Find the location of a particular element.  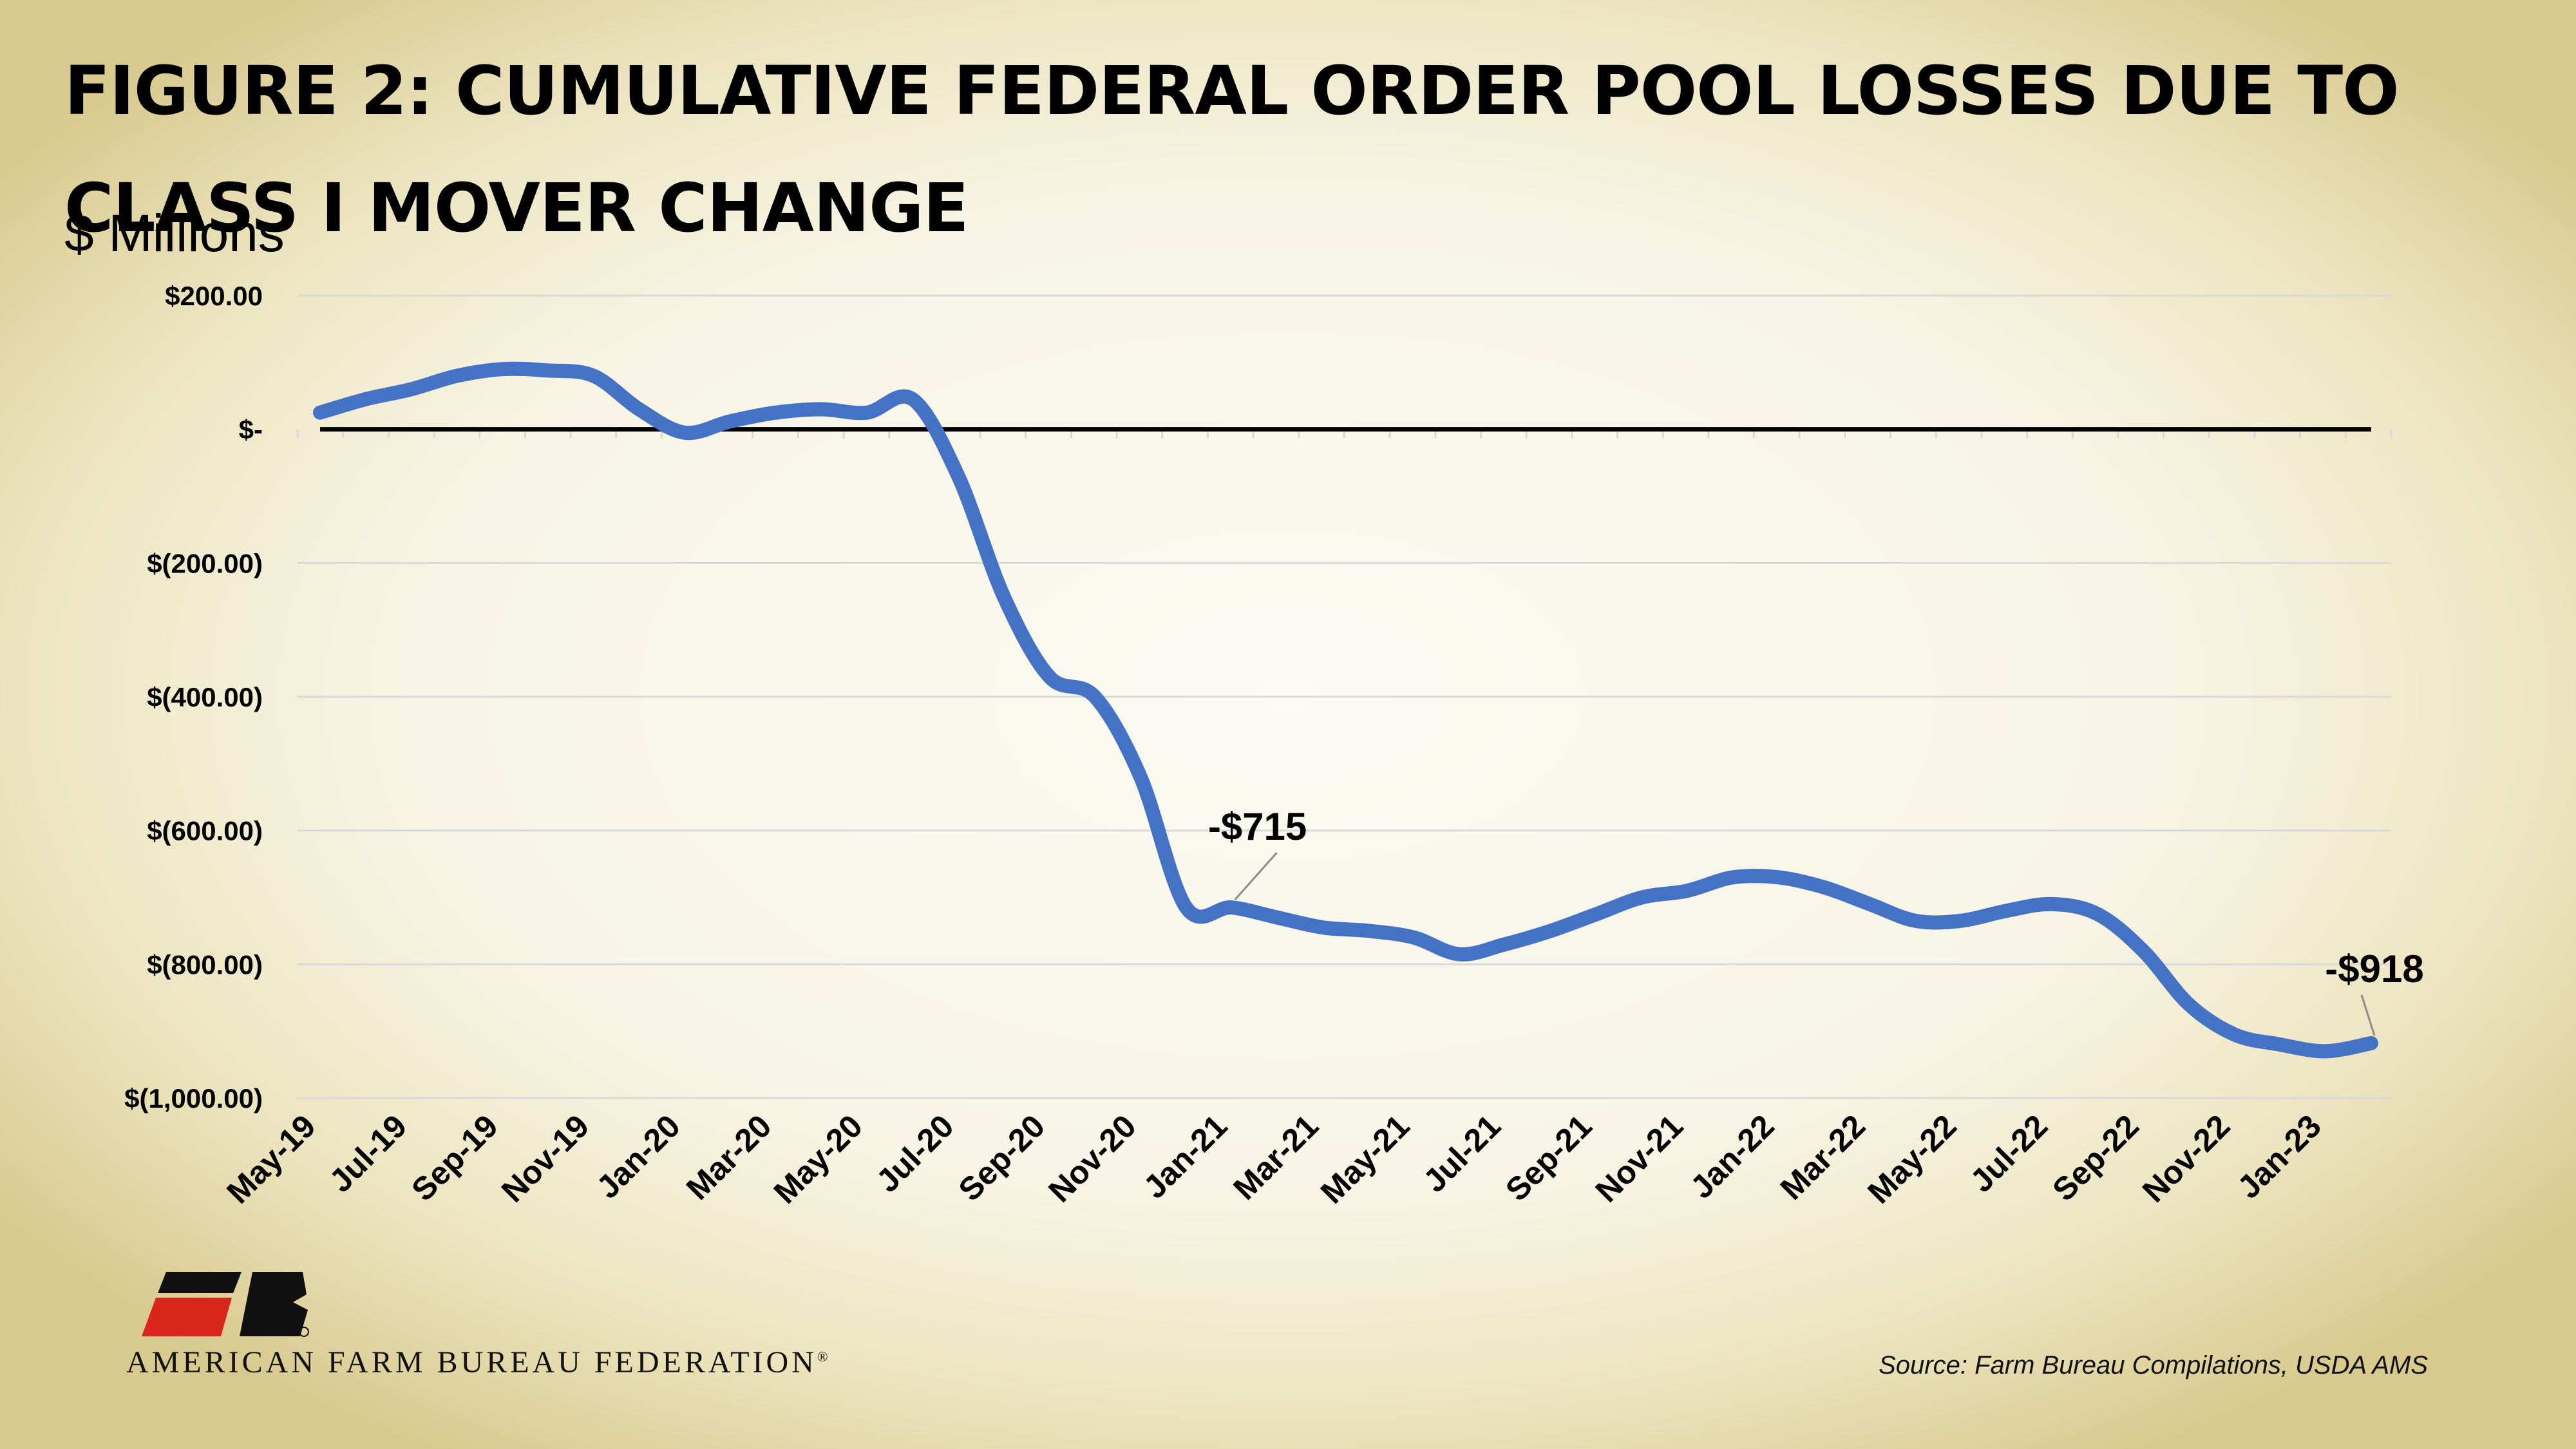

y-tick-label: $(800.00) is located at coordinates (205, 965).